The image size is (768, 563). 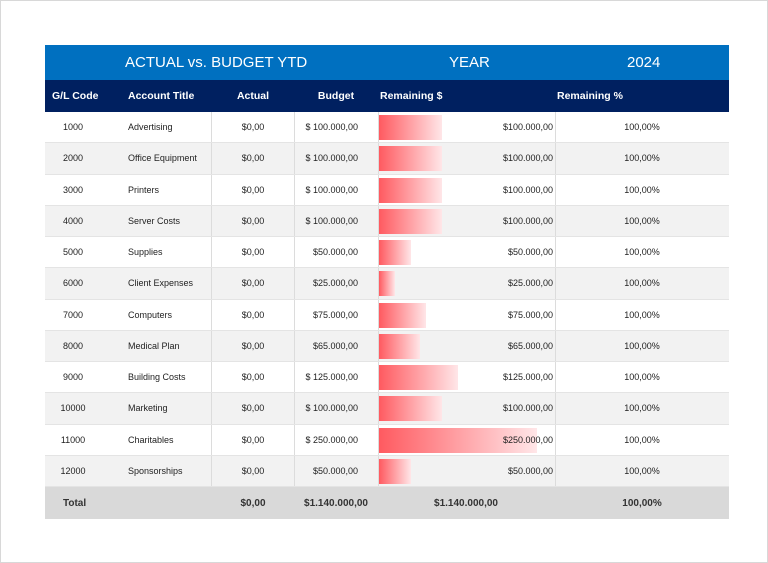 What do you see at coordinates (73, 127) in the screenshot?
I see `gl-code: 1000` at bounding box center [73, 127].